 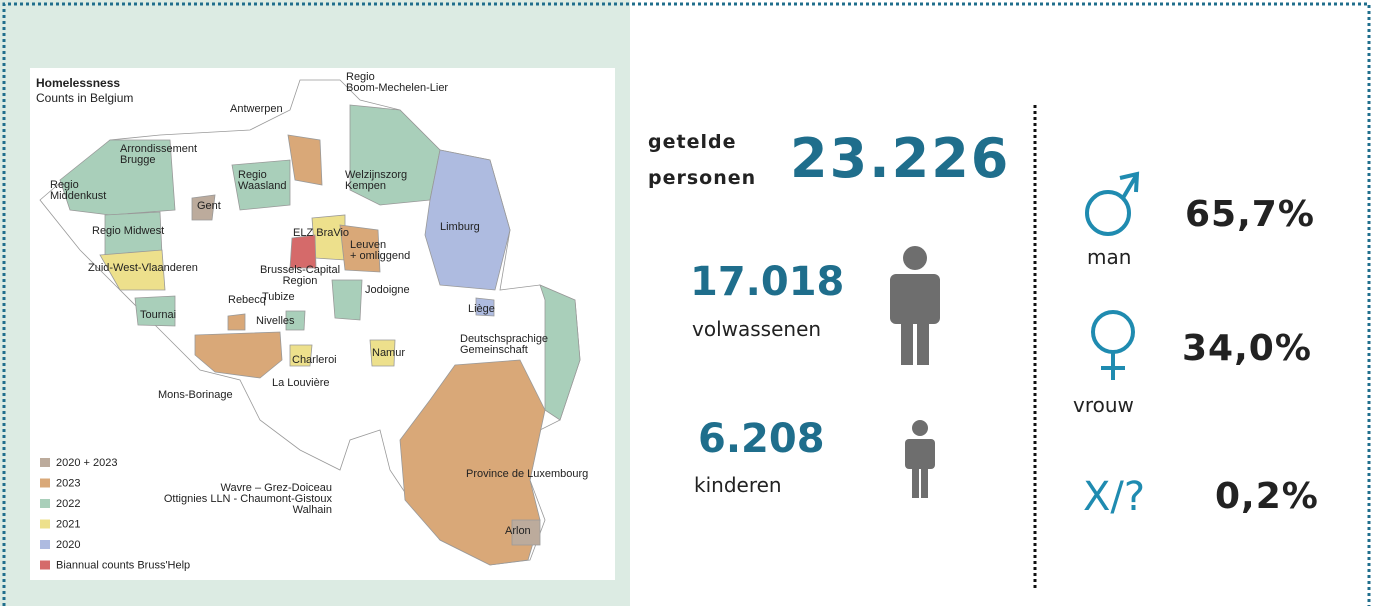 What do you see at coordinates (1247, 348) in the screenshot?
I see `female-value: 34,0%` at bounding box center [1247, 348].